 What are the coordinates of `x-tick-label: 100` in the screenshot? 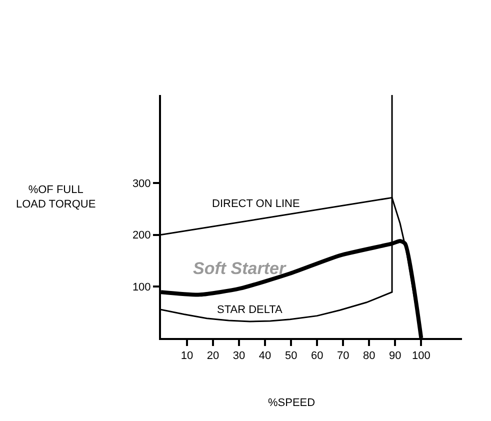 It's located at (421, 356).